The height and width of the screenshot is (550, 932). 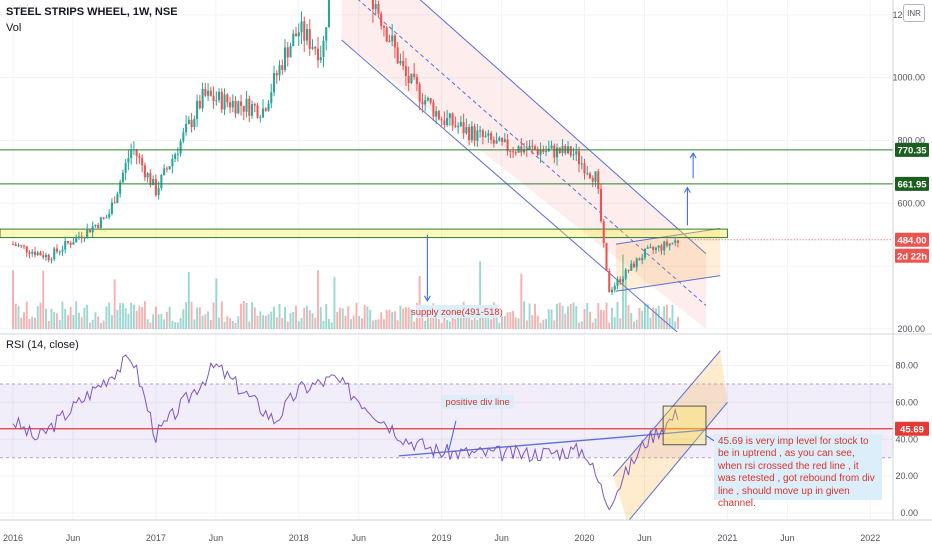 I want to click on positive-div-label-bg, so click(x=477, y=402).